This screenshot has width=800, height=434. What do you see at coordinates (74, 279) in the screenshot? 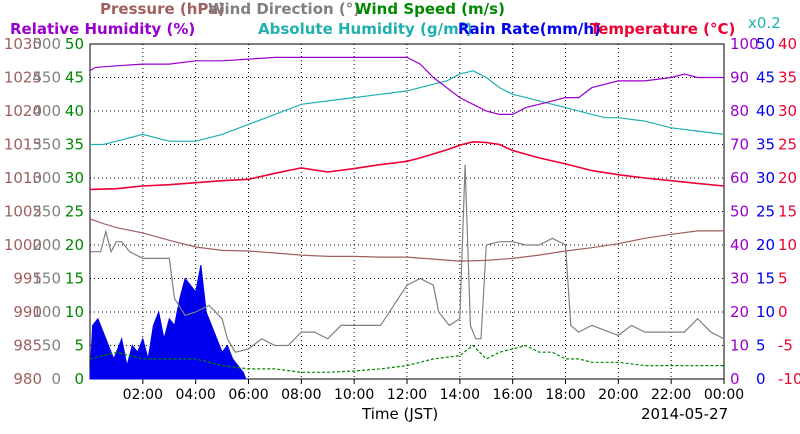
I see `y-tick-wind_speed: 15` at bounding box center [74, 279].